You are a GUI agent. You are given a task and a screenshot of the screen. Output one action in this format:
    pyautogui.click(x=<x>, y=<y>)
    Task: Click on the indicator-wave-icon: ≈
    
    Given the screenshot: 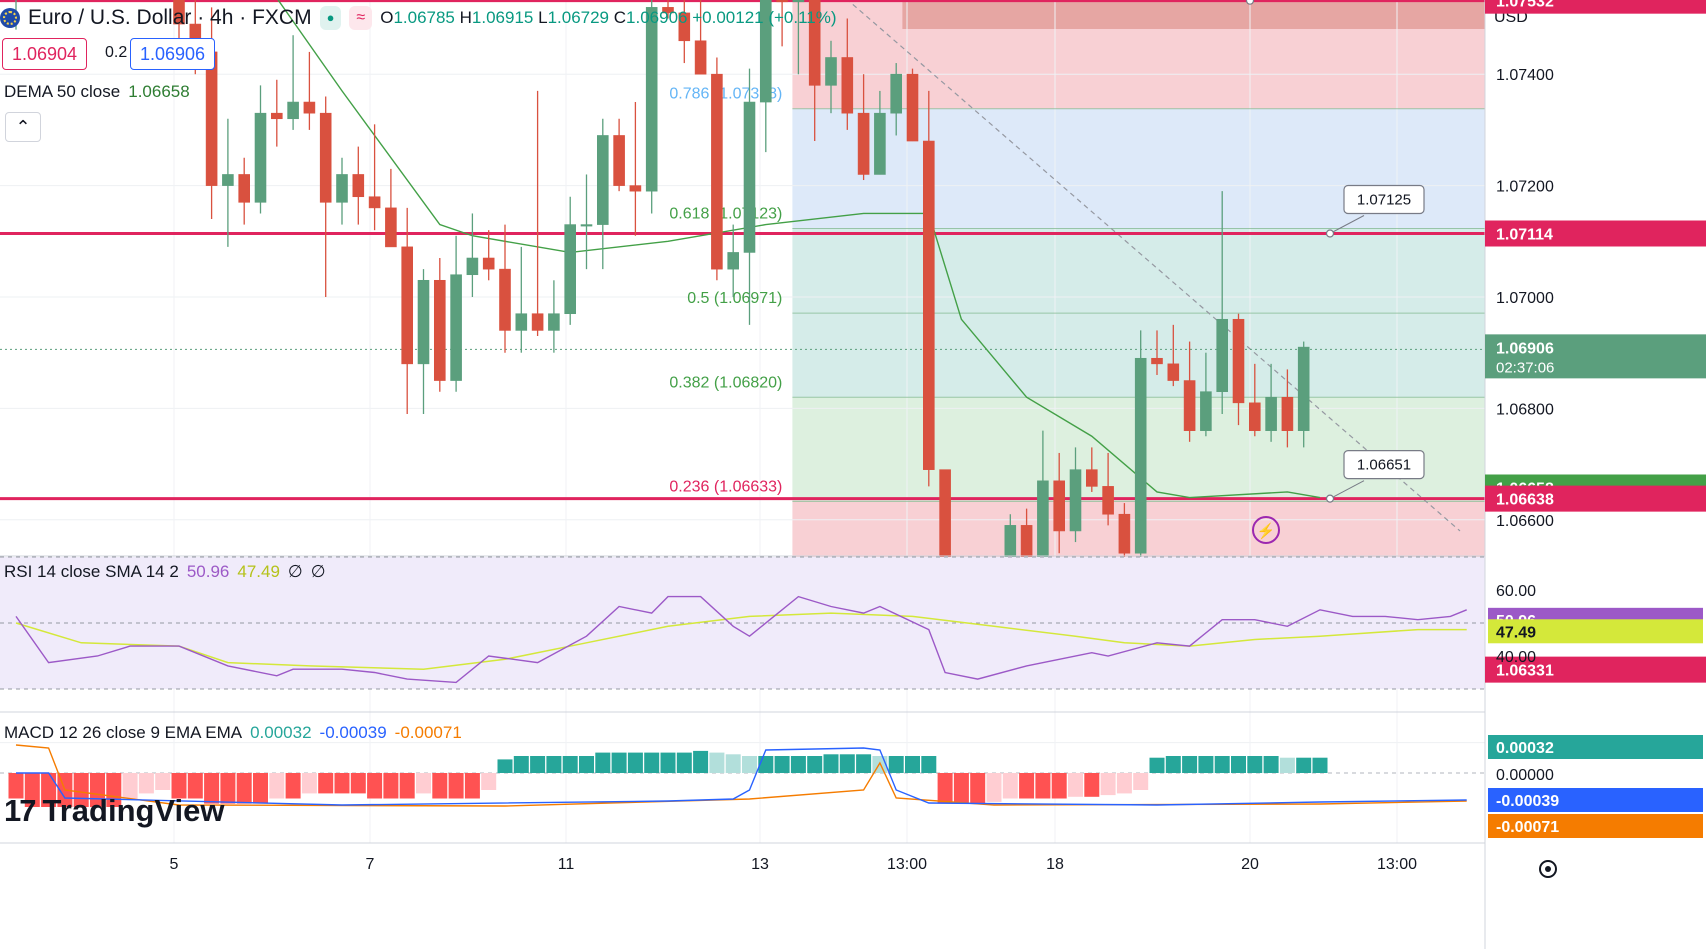 What is the action you would take?
    pyautogui.click(x=361, y=18)
    